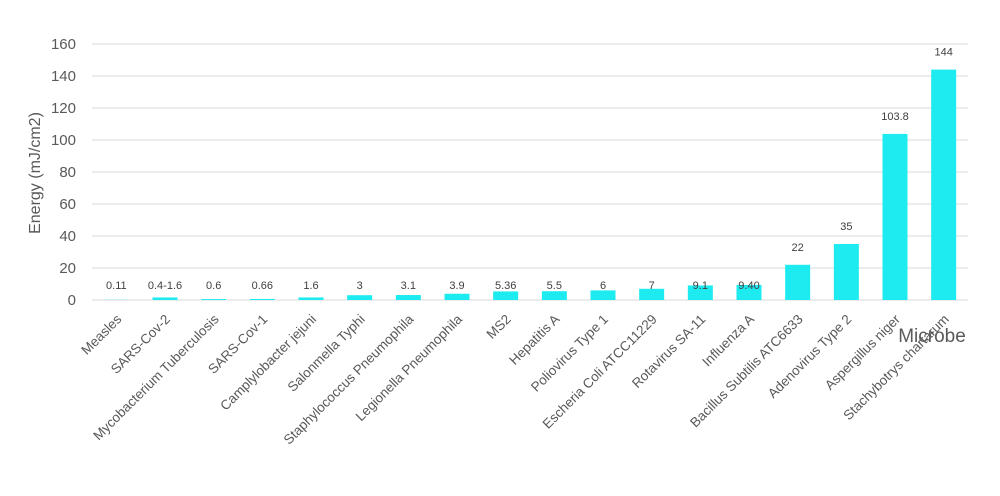 This screenshot has height=496, width=1000. Describe the element at coordinates (213, 286) in the screenshot. I see `data-label: 0.6` at that location.